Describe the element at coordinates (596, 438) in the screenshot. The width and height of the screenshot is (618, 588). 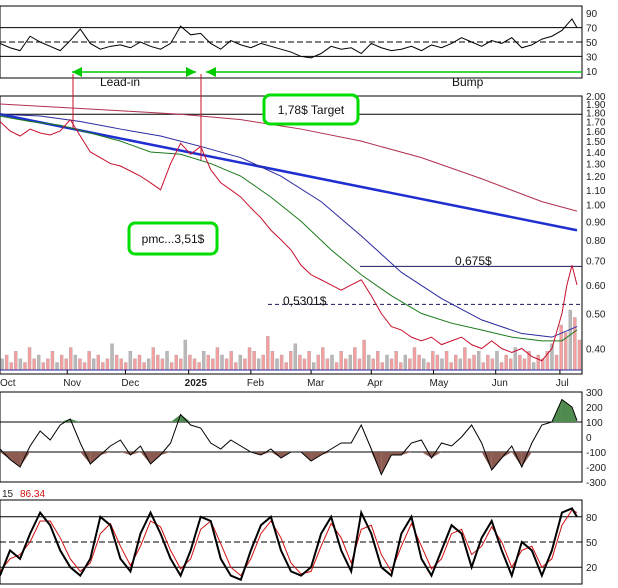
I see `cci-tick-labels: 300 200 100 0 -100 -200 -300` at that location.